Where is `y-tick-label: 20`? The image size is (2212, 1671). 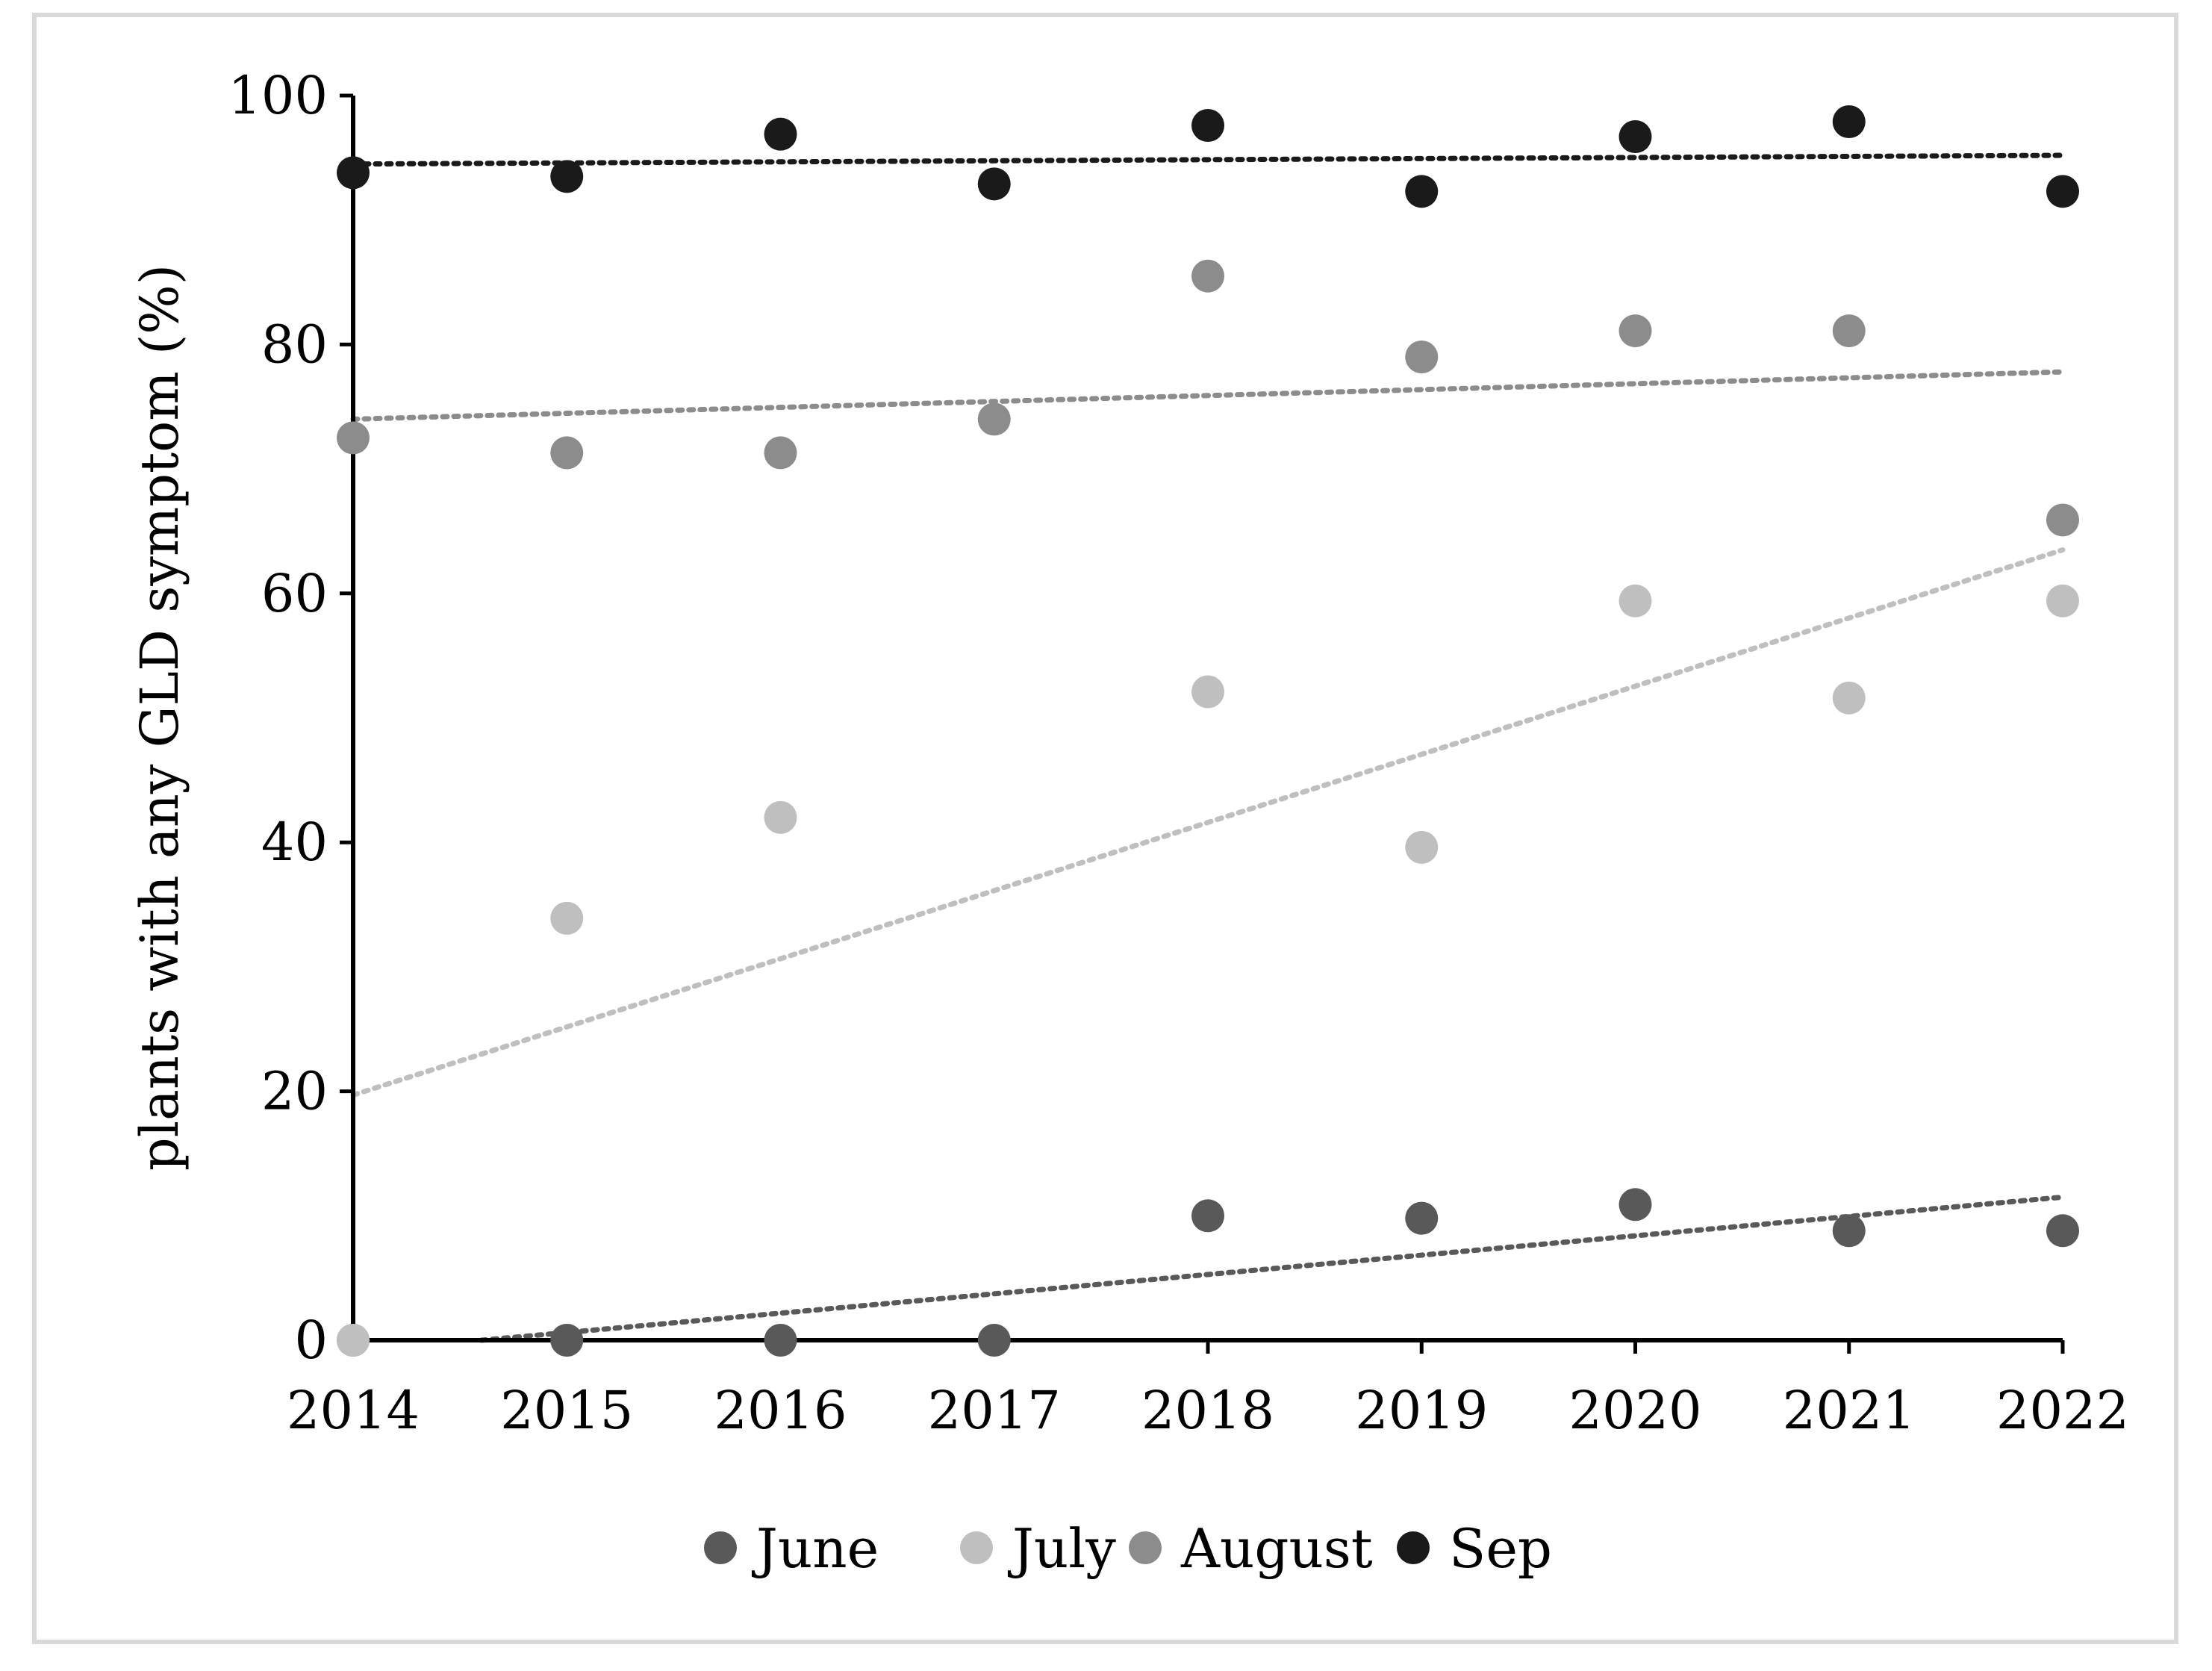 y-tick-label: 20 is located at coordinates (294, 1091).